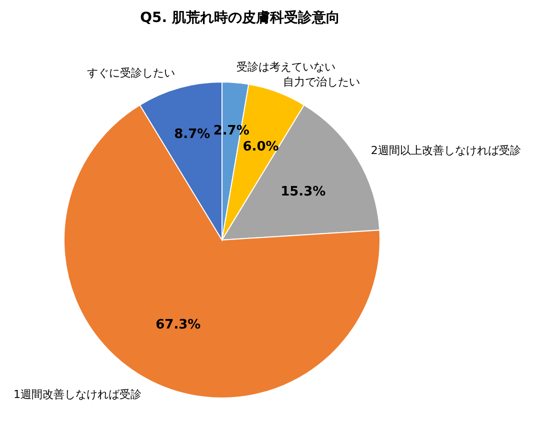 This screenshot has height=444, width=536. Describe the element at coordinates (260, 146) in the screenshot. I see `data-label: 6.0%` at that location.